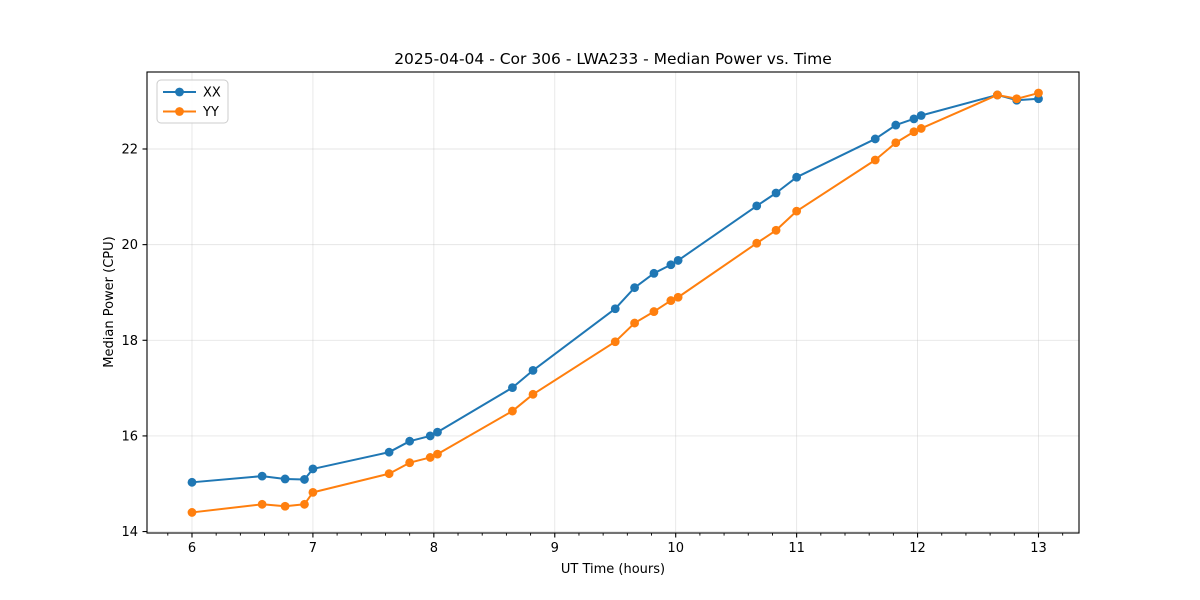 This screenshot has height=600, width=1200. What do you see at coordinates (917, 548) in the screenshot?
I see `x-tick-label: 12` at bounding box center [917, 548].